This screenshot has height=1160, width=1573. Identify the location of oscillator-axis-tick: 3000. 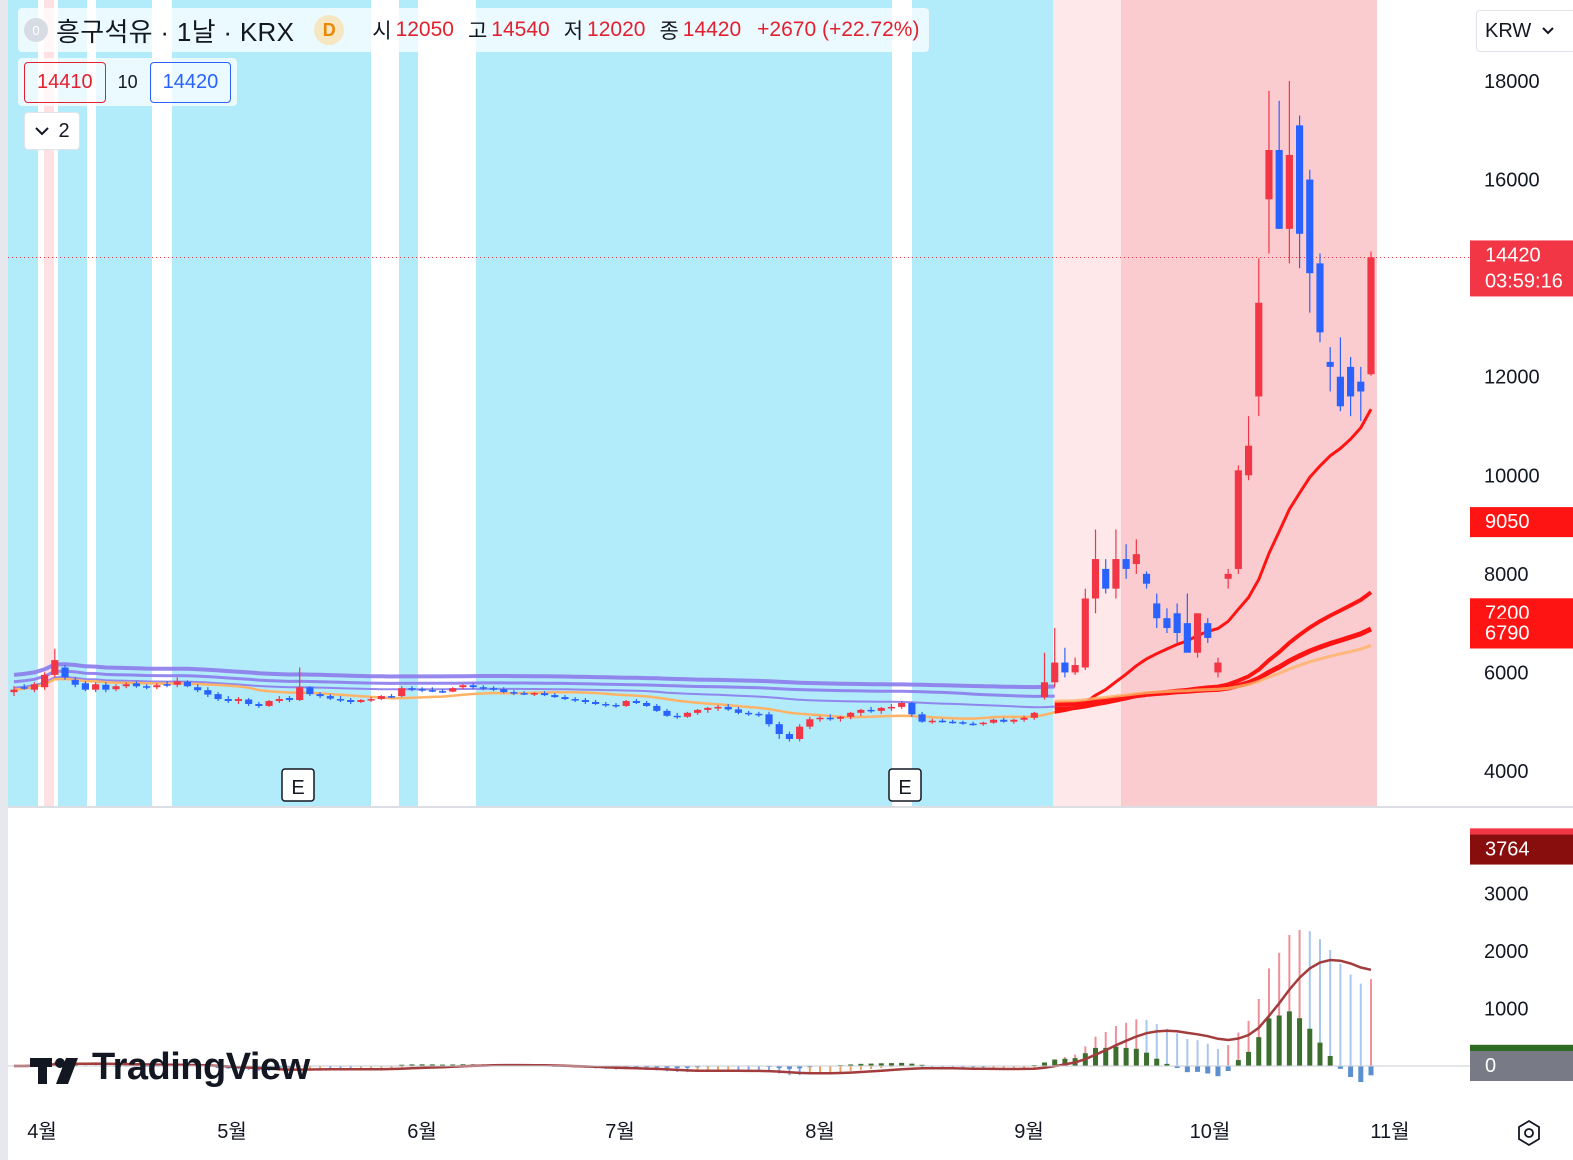
(1506, 895).